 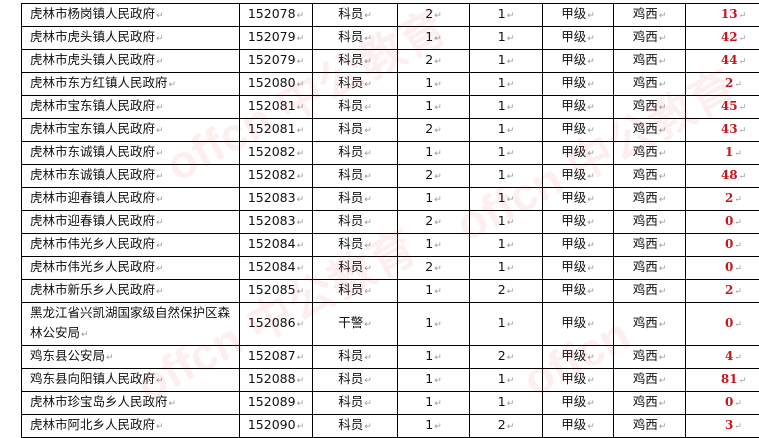 I want to click on position-code-text: 152085, so click(x=276, y=289).